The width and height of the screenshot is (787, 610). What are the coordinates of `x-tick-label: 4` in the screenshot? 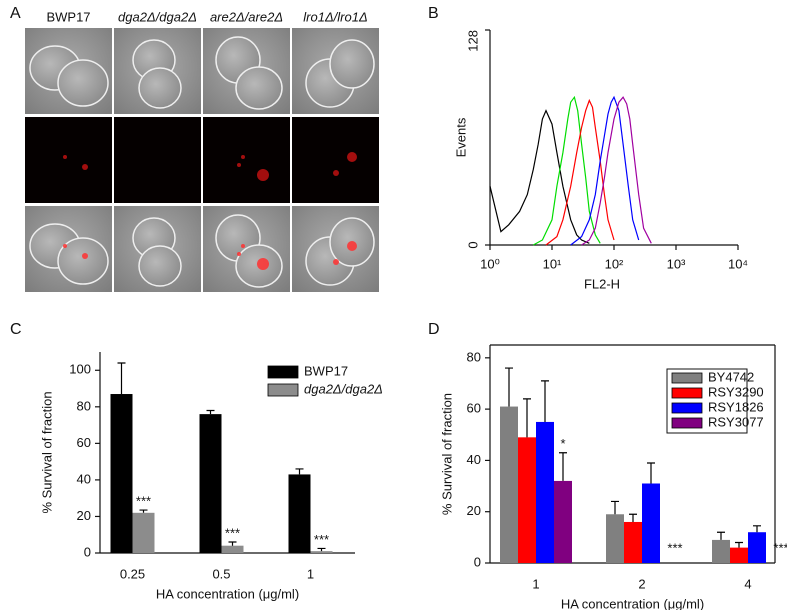 It's located at (747, 583).